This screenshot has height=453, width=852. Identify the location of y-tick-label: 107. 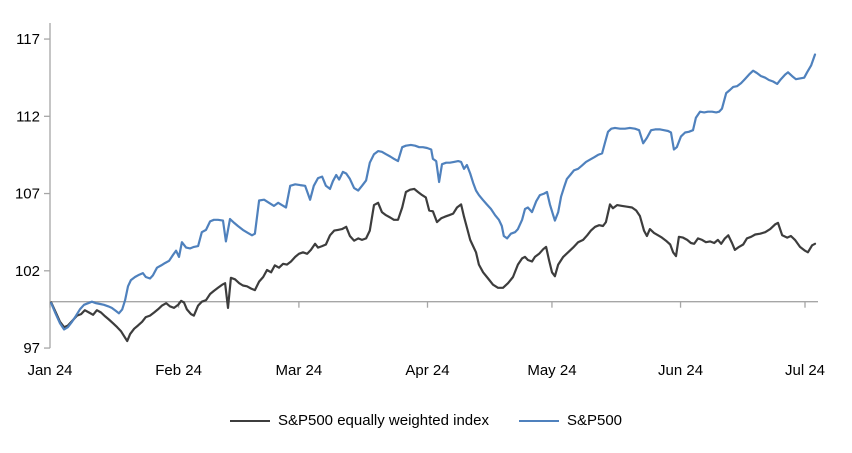
(27, 194).